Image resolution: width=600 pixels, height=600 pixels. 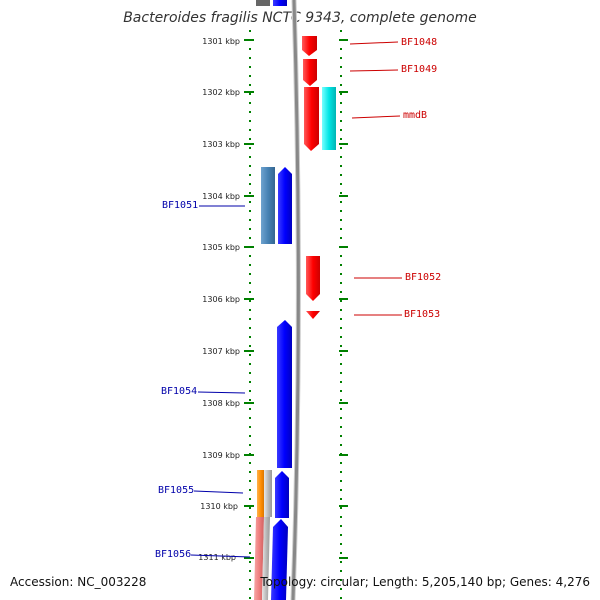 I want to click on scale-label: 1307 kbp, so click(x=221, y=351).